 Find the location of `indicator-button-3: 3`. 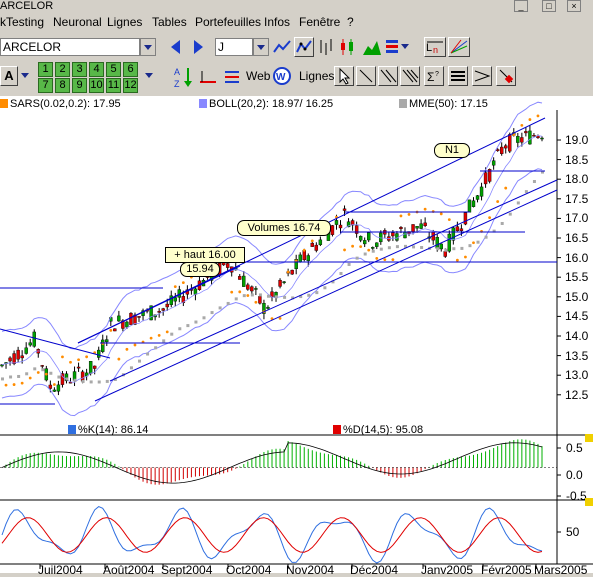

indicator-button-3: 3 is located at coordinates (79, 69).